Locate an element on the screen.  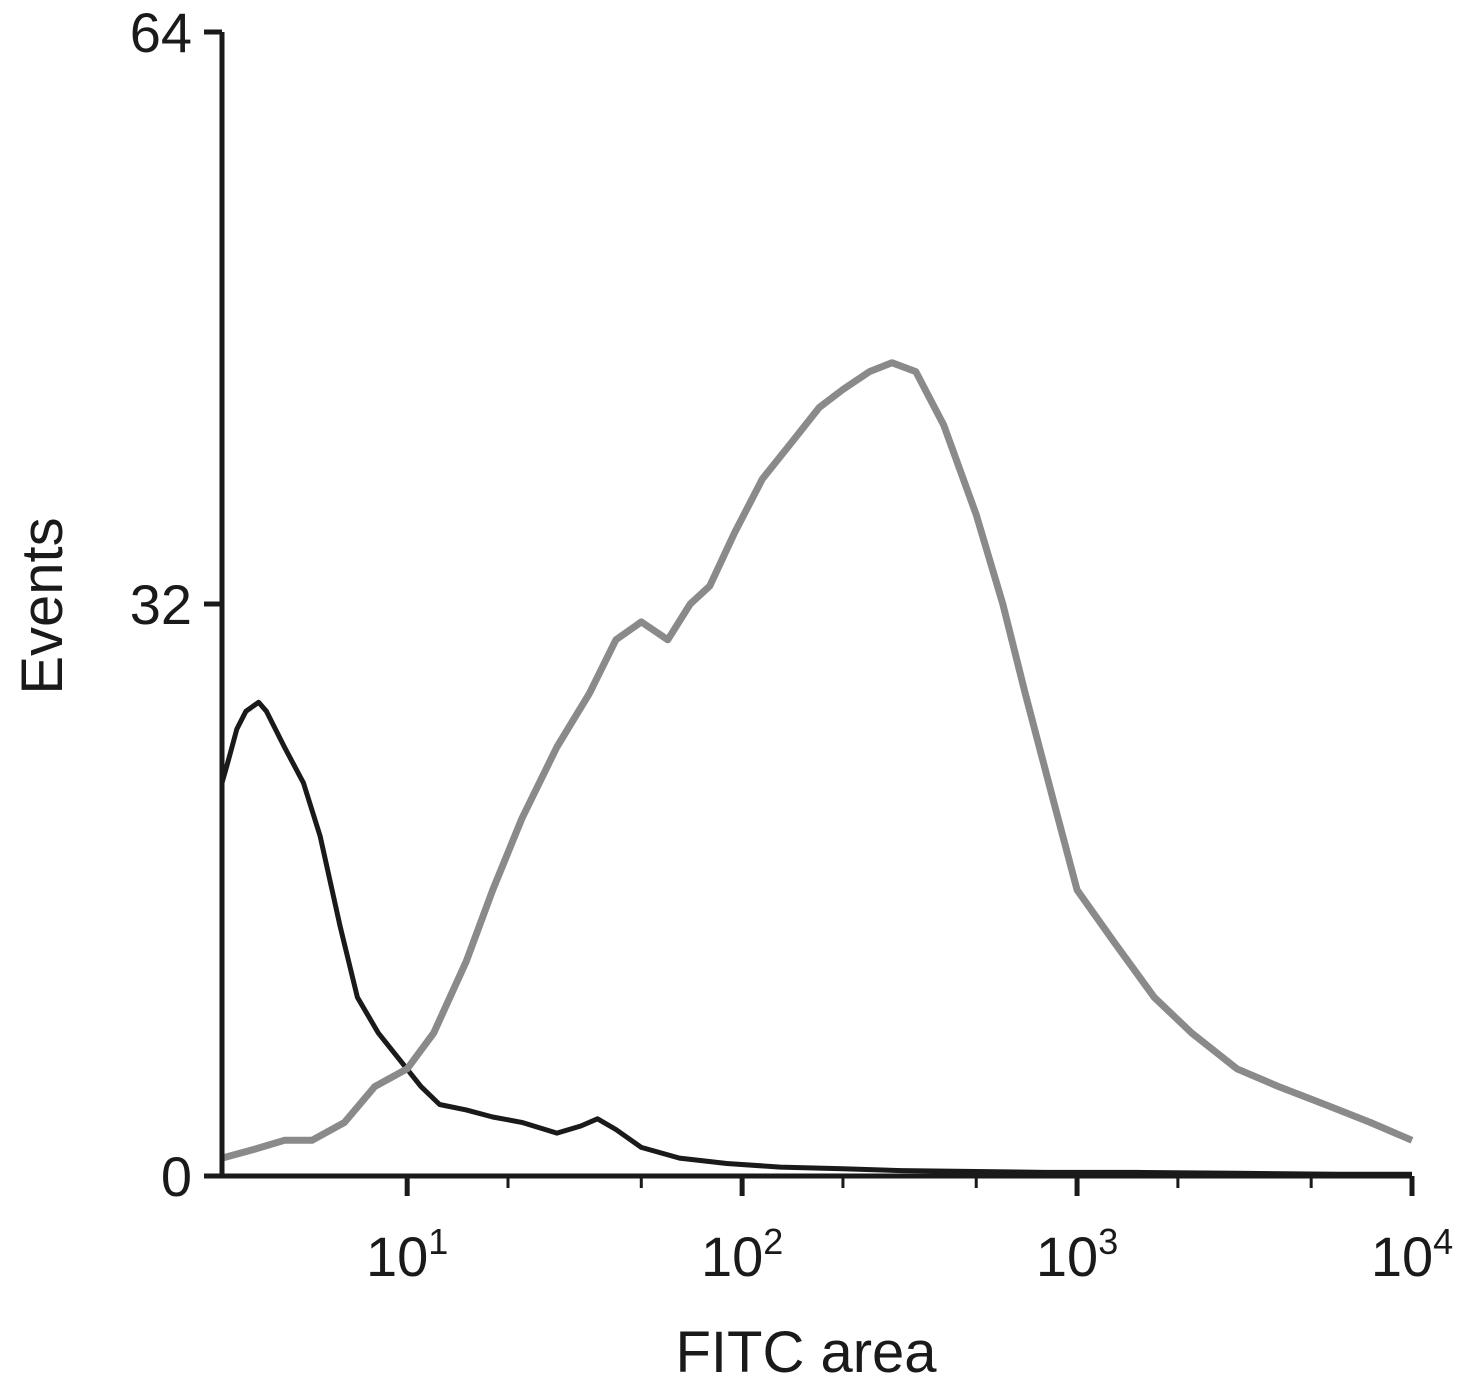
y-tick-label-1: 32 is located at coordinates (161, 604).